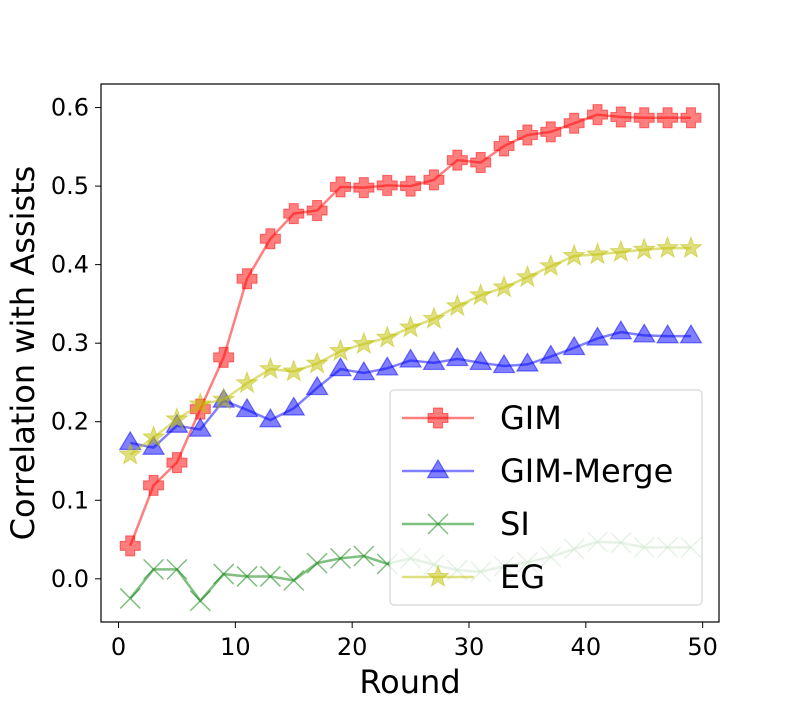 The width and height of the screenshot is (800, 704). I want to click on legend-label-eg: EG, so click(522, 577).